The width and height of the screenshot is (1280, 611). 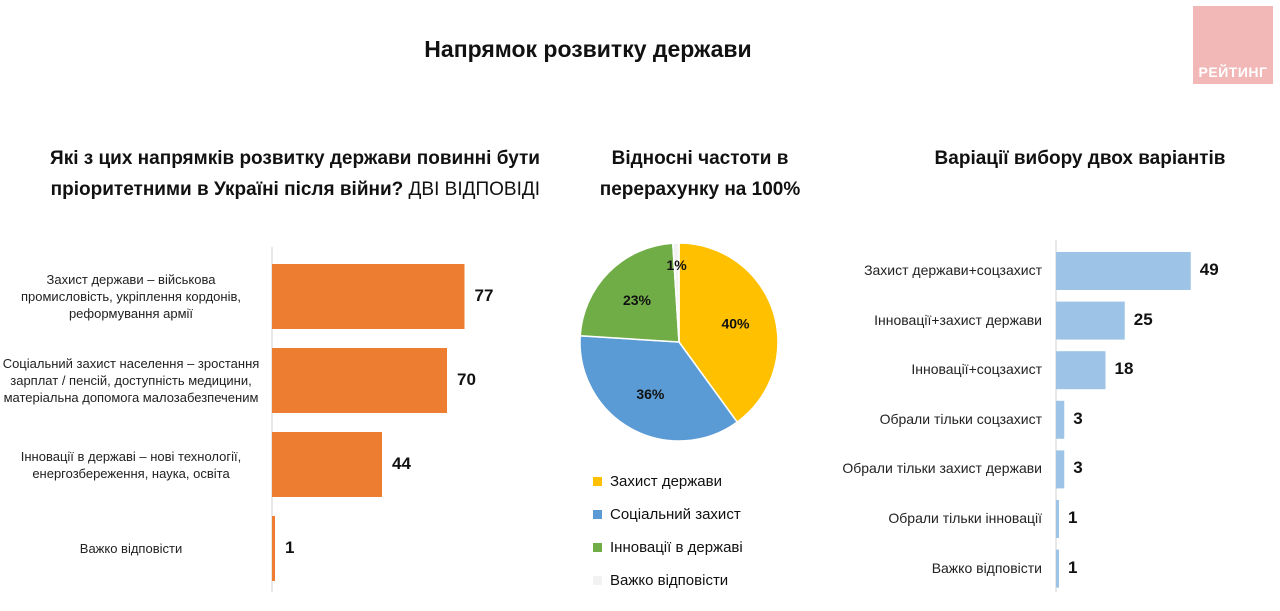 I want to click on right-category-label: Захист держави+соцзахист, so click(x=953, y=270).